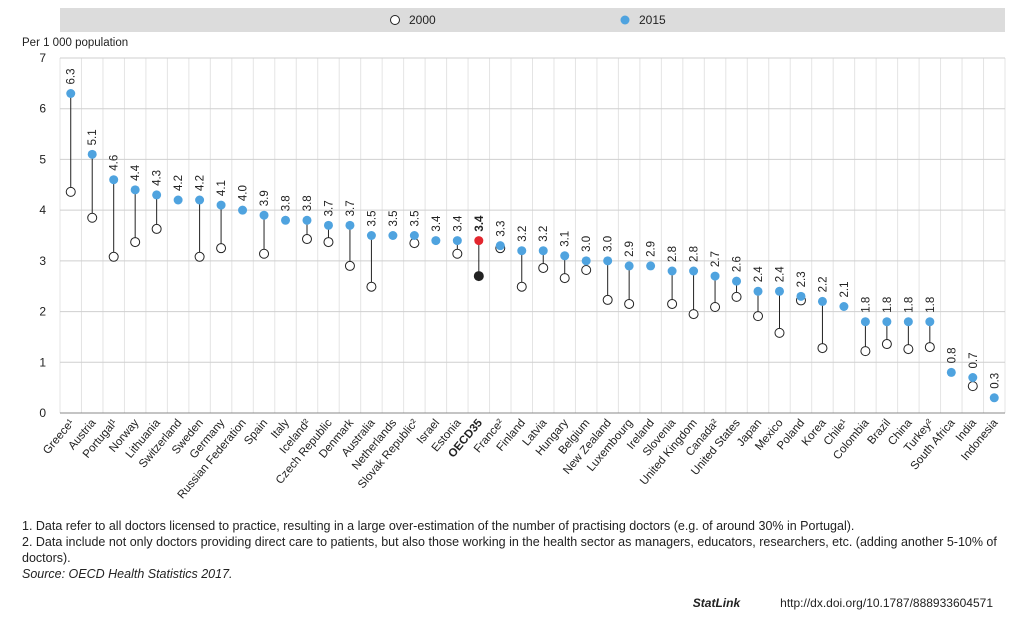 The image size is (1013, 623). I want to click on value-label: 4.1, so click(222, 188).